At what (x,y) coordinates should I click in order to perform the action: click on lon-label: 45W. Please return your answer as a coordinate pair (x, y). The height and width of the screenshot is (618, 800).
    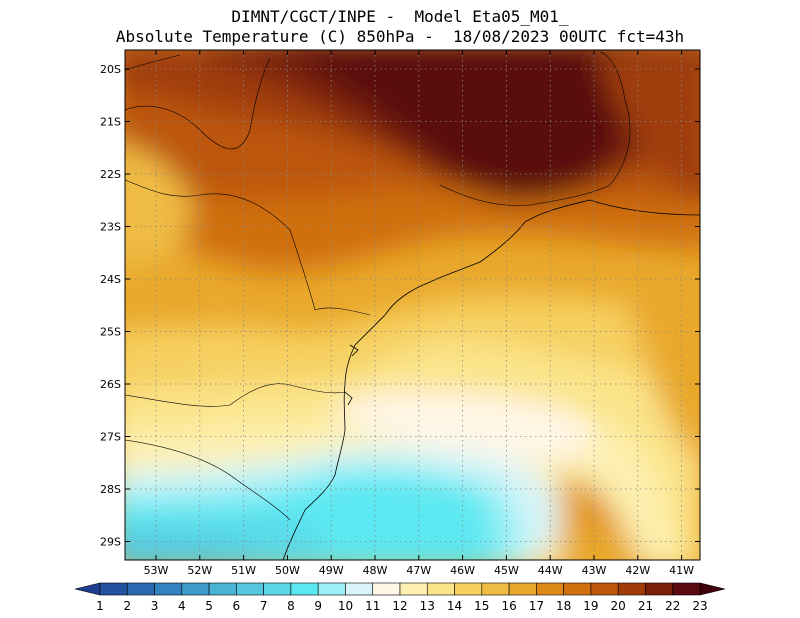
    Looking at the image, I should click on (506, 570).